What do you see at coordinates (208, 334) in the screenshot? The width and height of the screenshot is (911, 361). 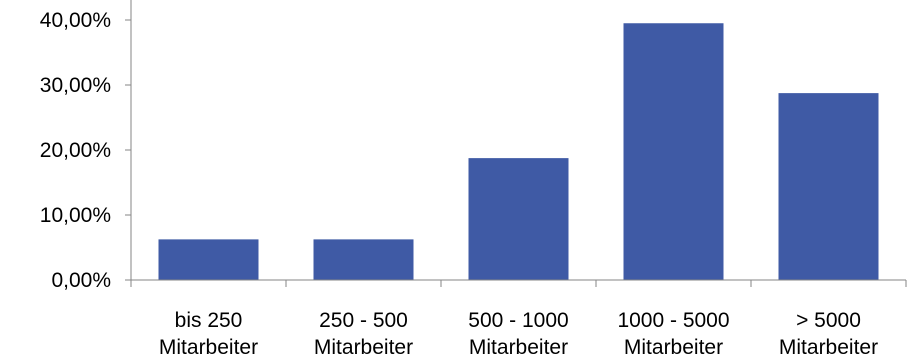 I see `x-category-label: bis 250 Mitarbeiter` at bounding box center [208, 334].